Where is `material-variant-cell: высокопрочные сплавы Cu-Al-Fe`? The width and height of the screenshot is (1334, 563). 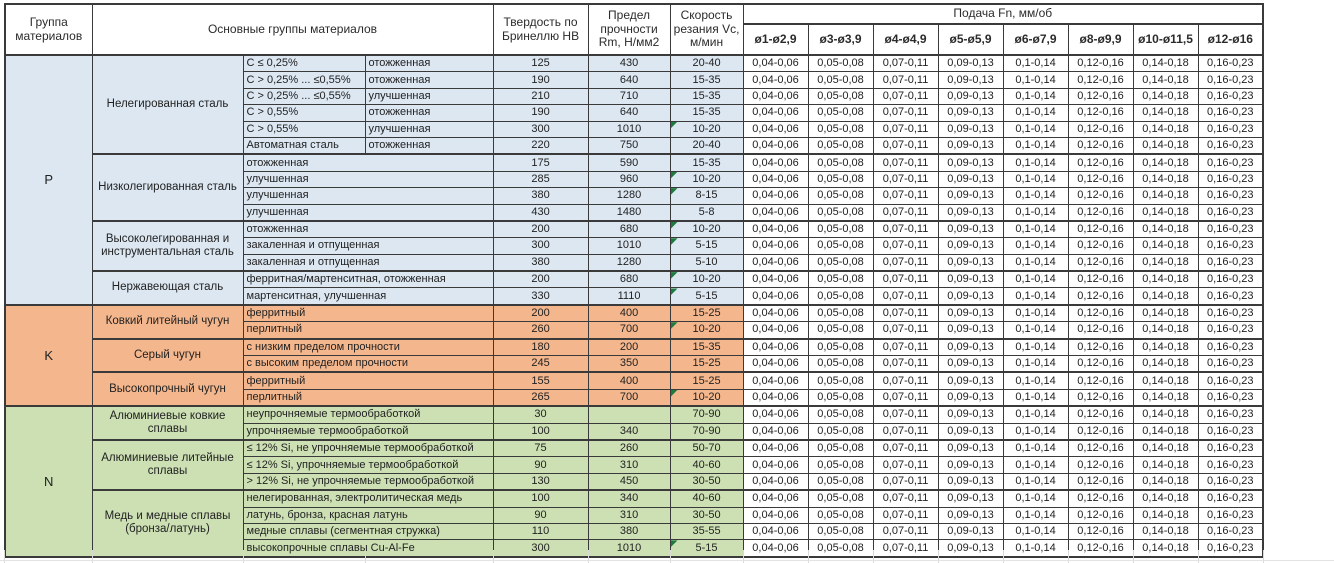 material-variant-cell: высокопрочные сплавы Cu-Al-Fe is located at coordinates (368, 548).